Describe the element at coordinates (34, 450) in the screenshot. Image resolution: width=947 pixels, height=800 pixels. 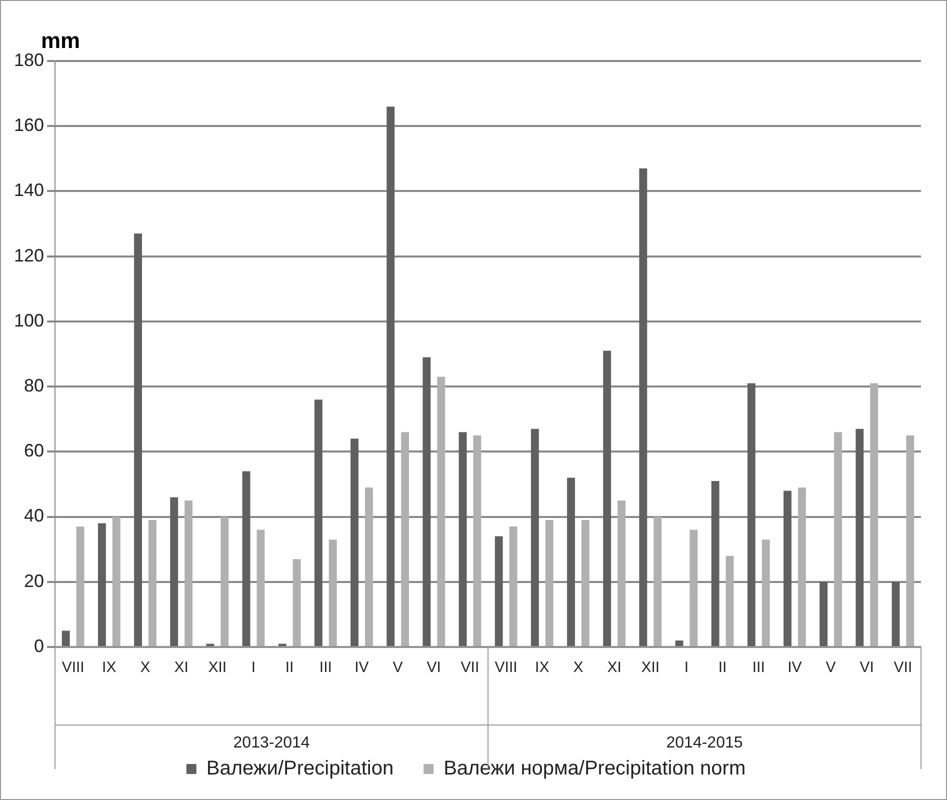
I see `y-tick-label: 60` at that location.